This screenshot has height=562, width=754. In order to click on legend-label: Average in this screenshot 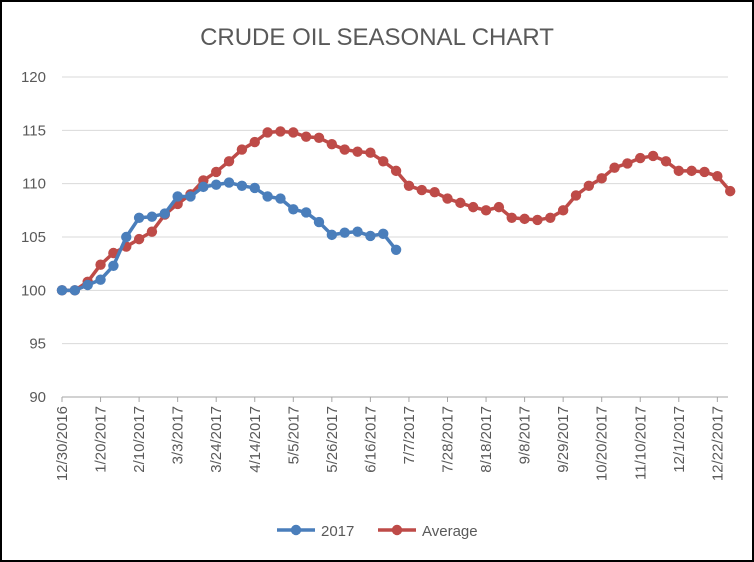, I will do `click(450, 531)`.